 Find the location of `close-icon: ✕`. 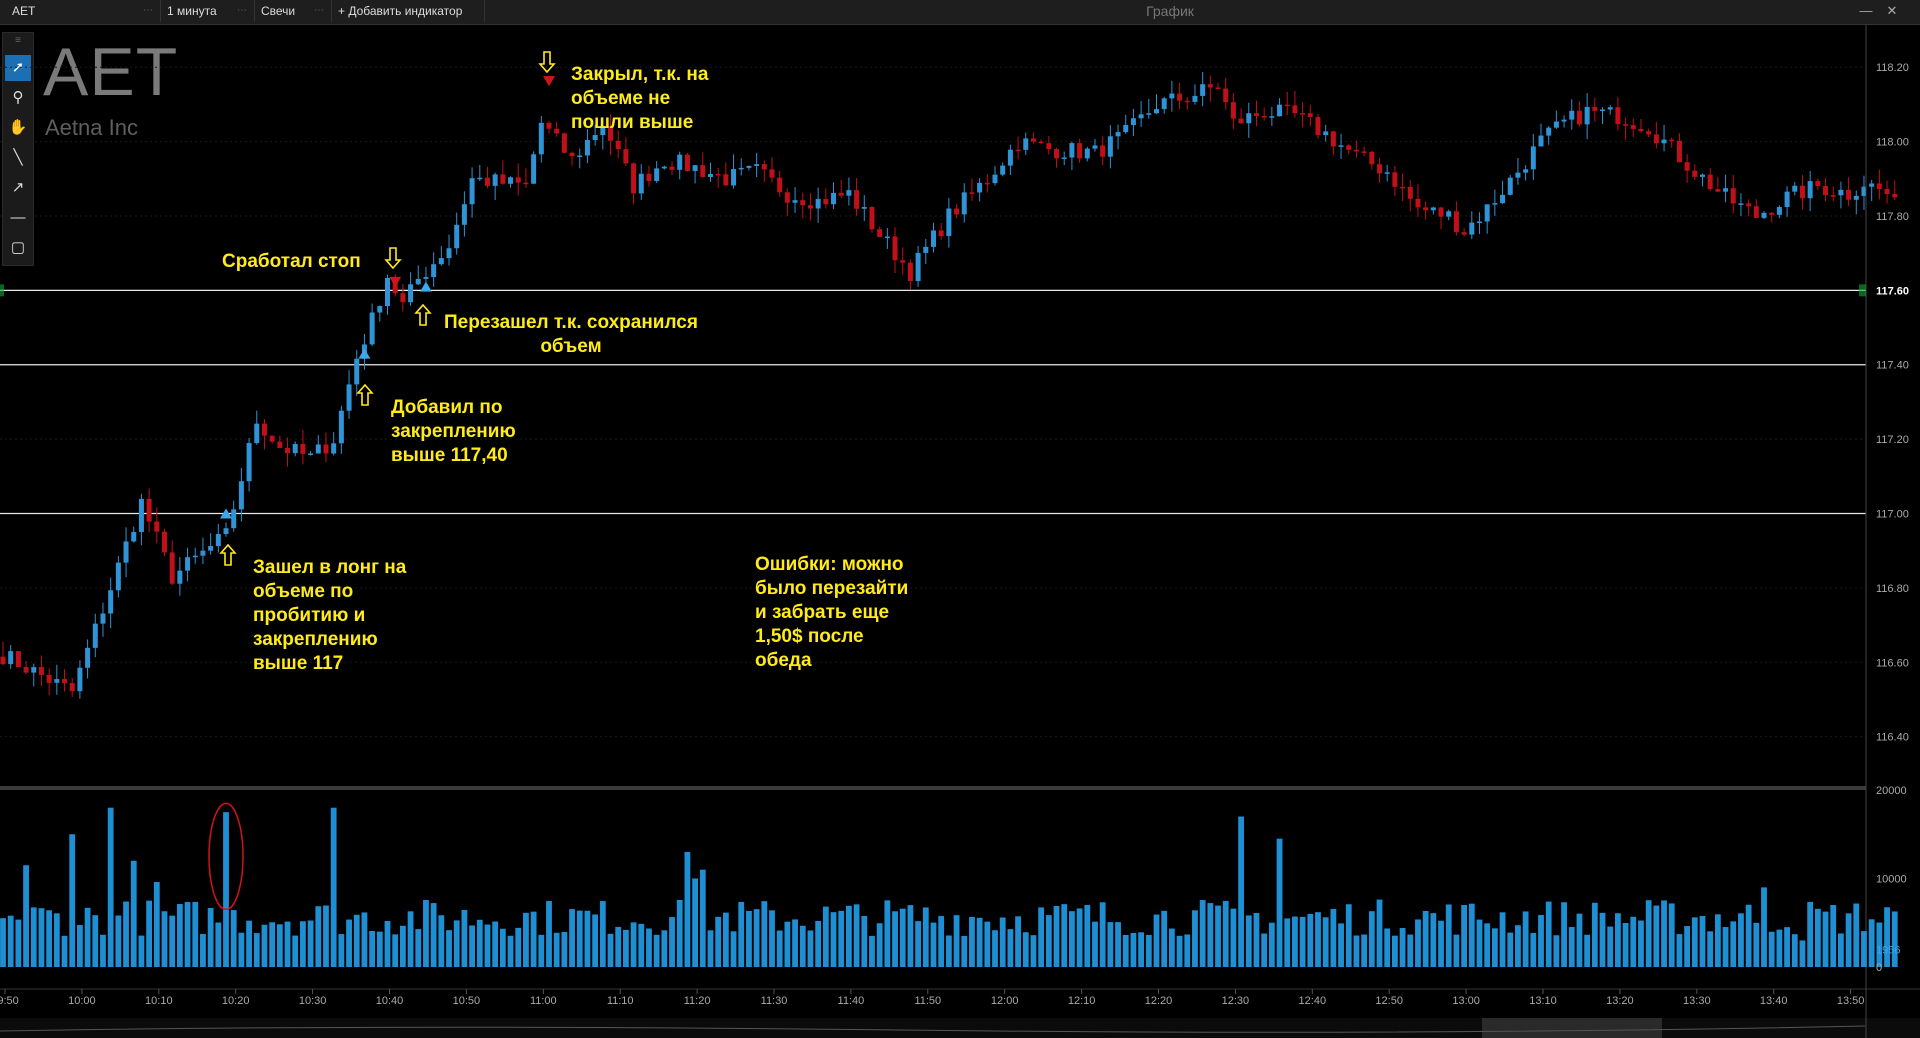

close-icon: ✕ is located at coordinates (1892, 10).